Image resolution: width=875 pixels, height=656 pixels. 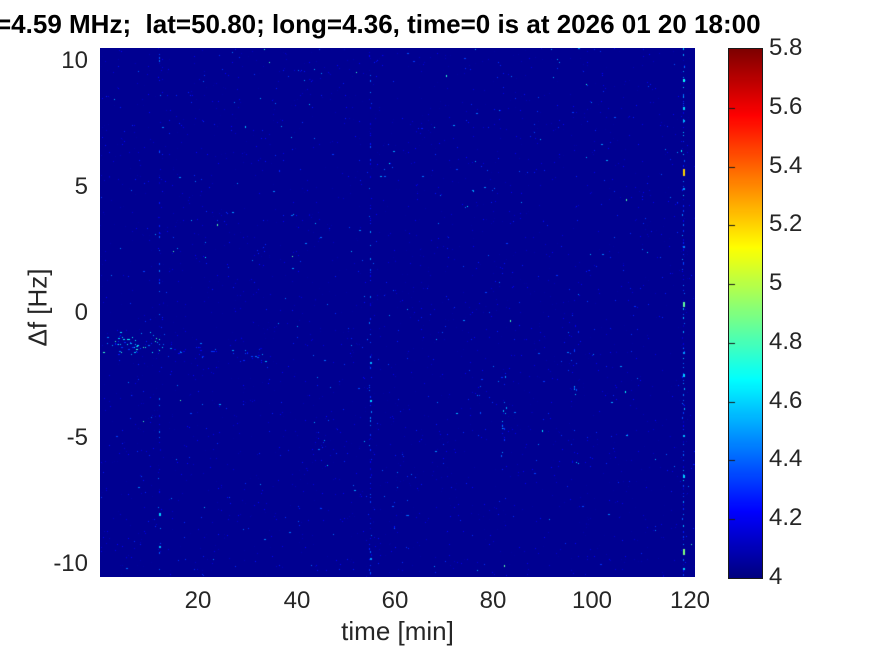 What do you see at coordinates (786, 458) in the screenshot?
I see `colorbar-tick-label: 4.4` at bounding box center [786, 458].